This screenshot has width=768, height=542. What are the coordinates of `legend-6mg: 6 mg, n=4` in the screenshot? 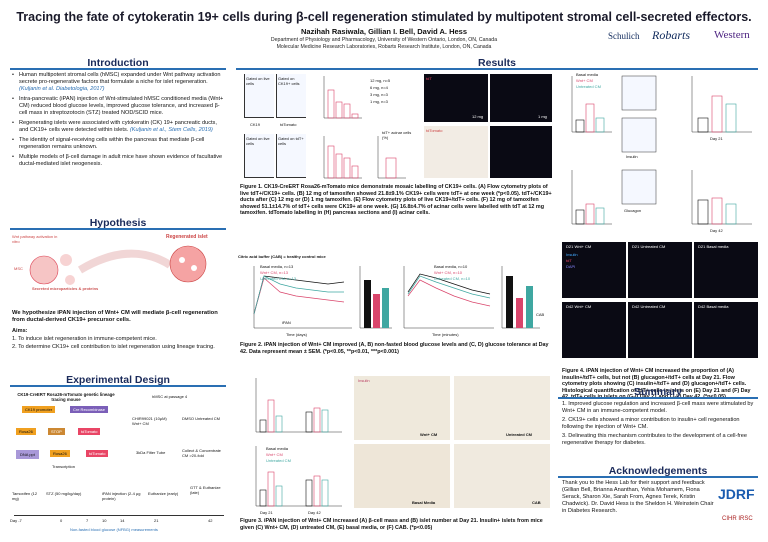 It's located at (379, 87).